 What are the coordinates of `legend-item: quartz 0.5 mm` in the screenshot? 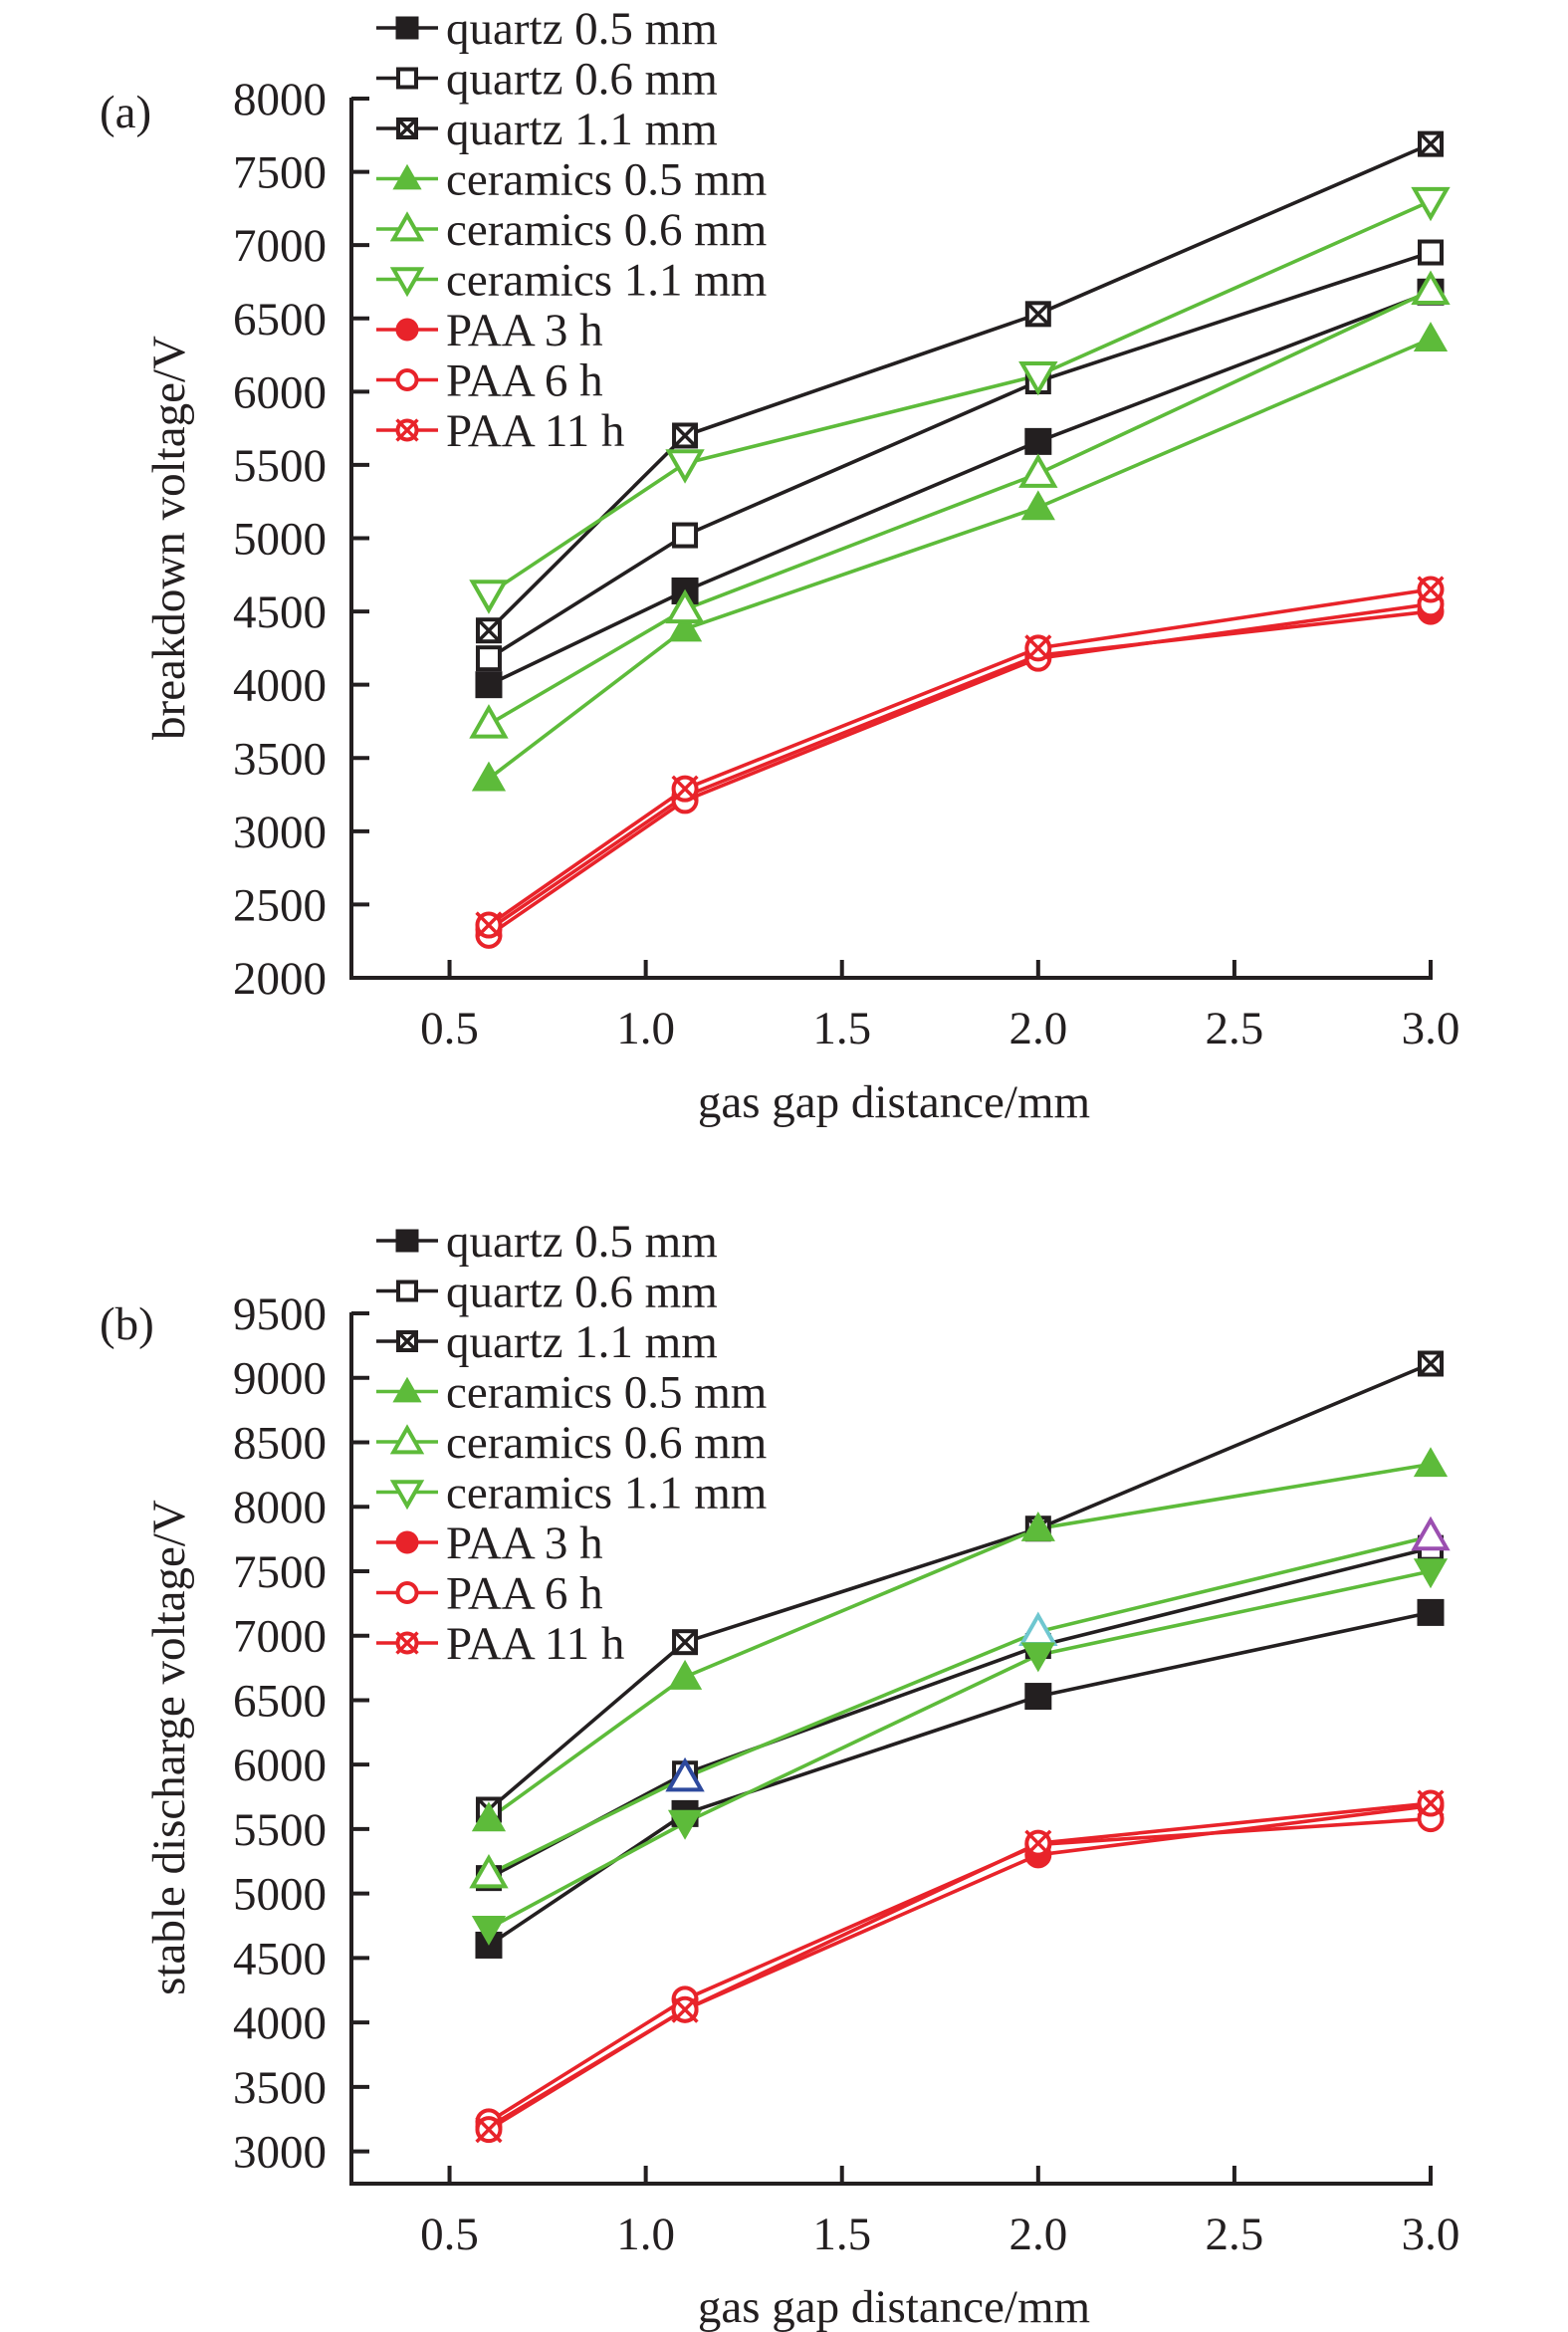 It's located at (547, 1242).